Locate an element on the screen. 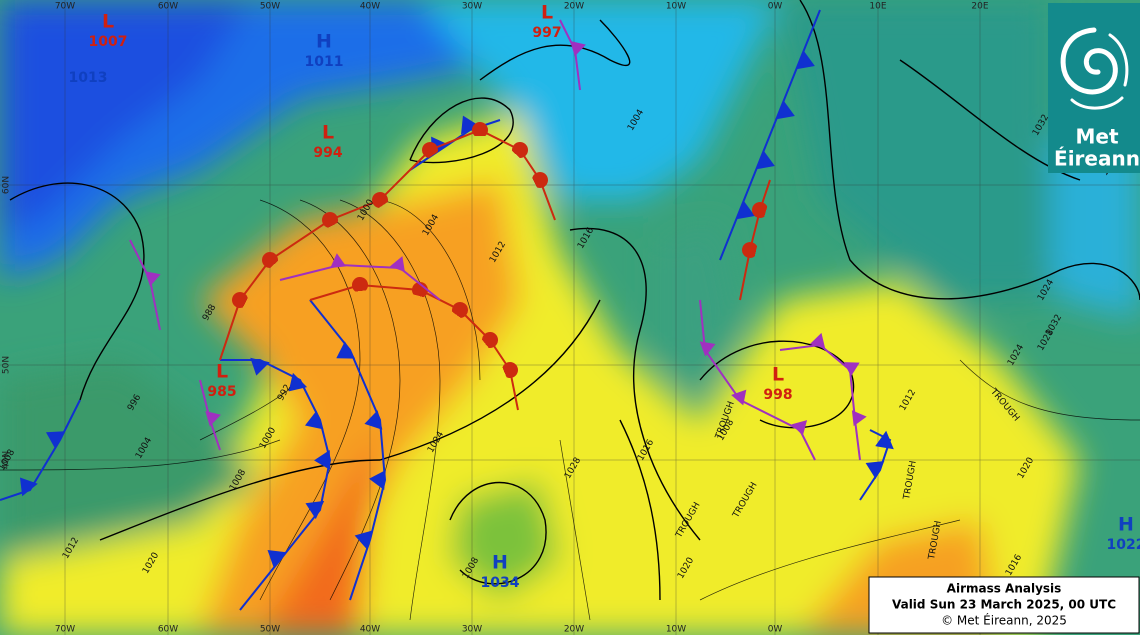 This screenshot has height=635, width=1140. system-pressure: 1022 is located at coordinates (1123, 545).